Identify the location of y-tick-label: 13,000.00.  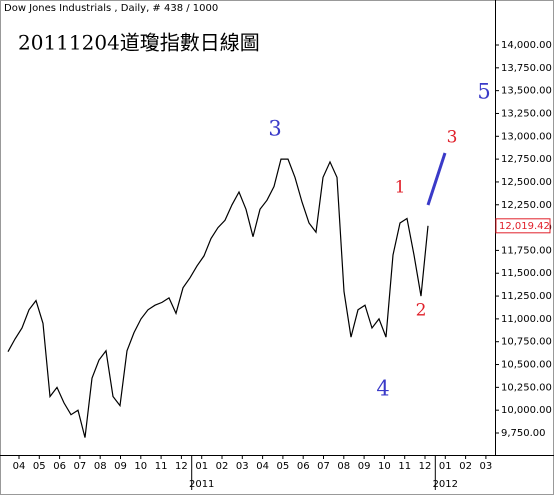
(526, 136).